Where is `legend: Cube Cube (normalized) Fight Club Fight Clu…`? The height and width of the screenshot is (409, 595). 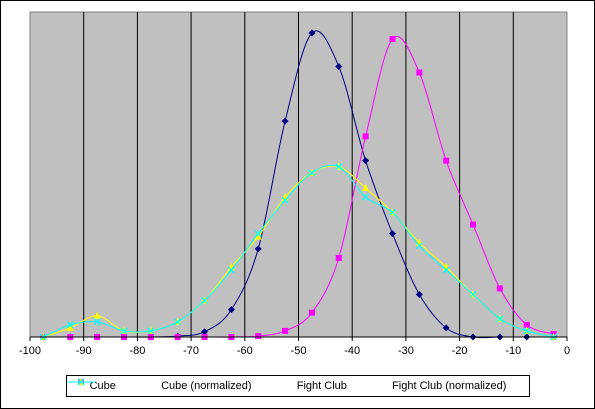 legend: Cube Cube (normalized) Fight Club Fight Clu… is located at coordinates (298, 386).